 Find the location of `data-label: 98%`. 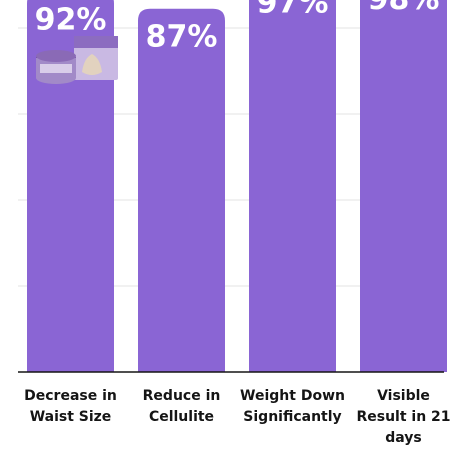

data-label: 98% is located at coordinates (404, 8).